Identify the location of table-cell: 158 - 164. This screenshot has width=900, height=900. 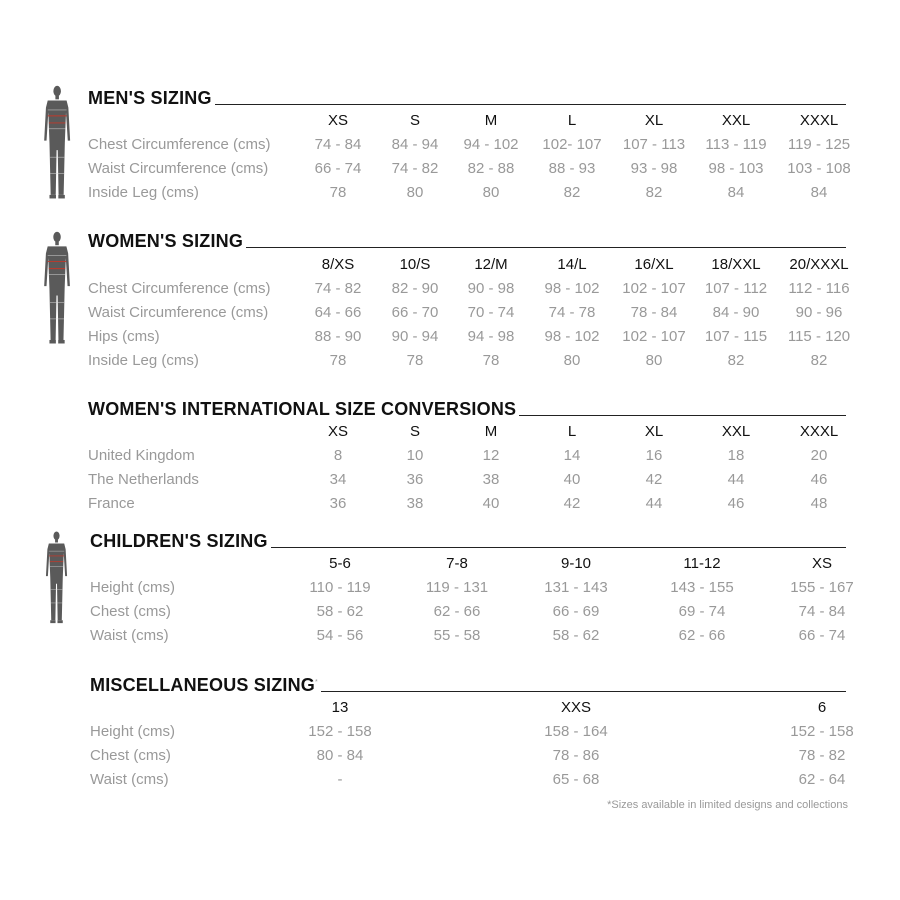
(576, 731).